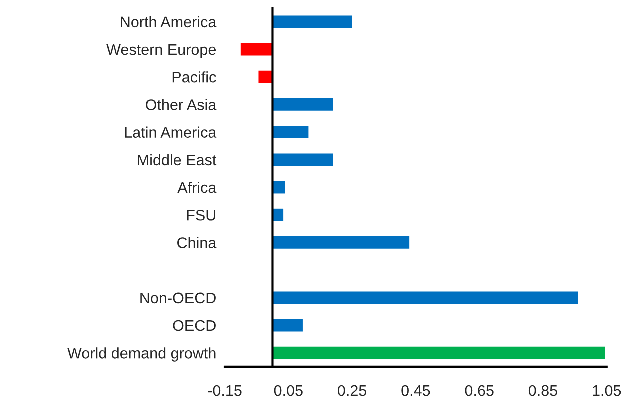 This screenshot has width=625, height=405. Describe the element at coordinates (178, 298) in the screenshot. I see `y-tick-label: Non-OECD` at that location.